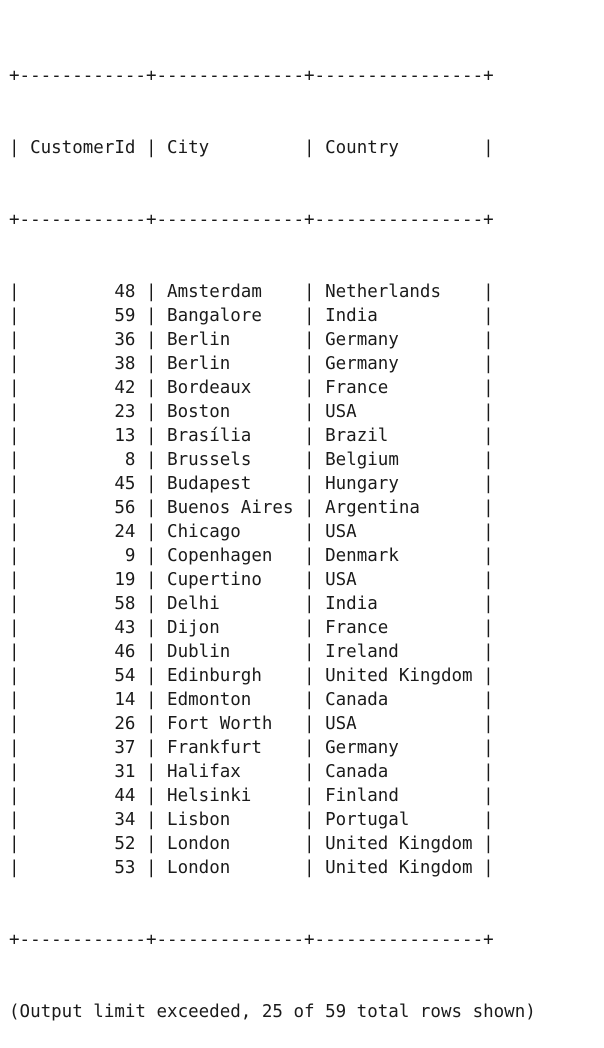 Image resolution: width=604 pixels, height=1048 pixels. Describe the element at coordinates (193, 628) in the screenshot. I see `cell-city: Dijon` at that location.